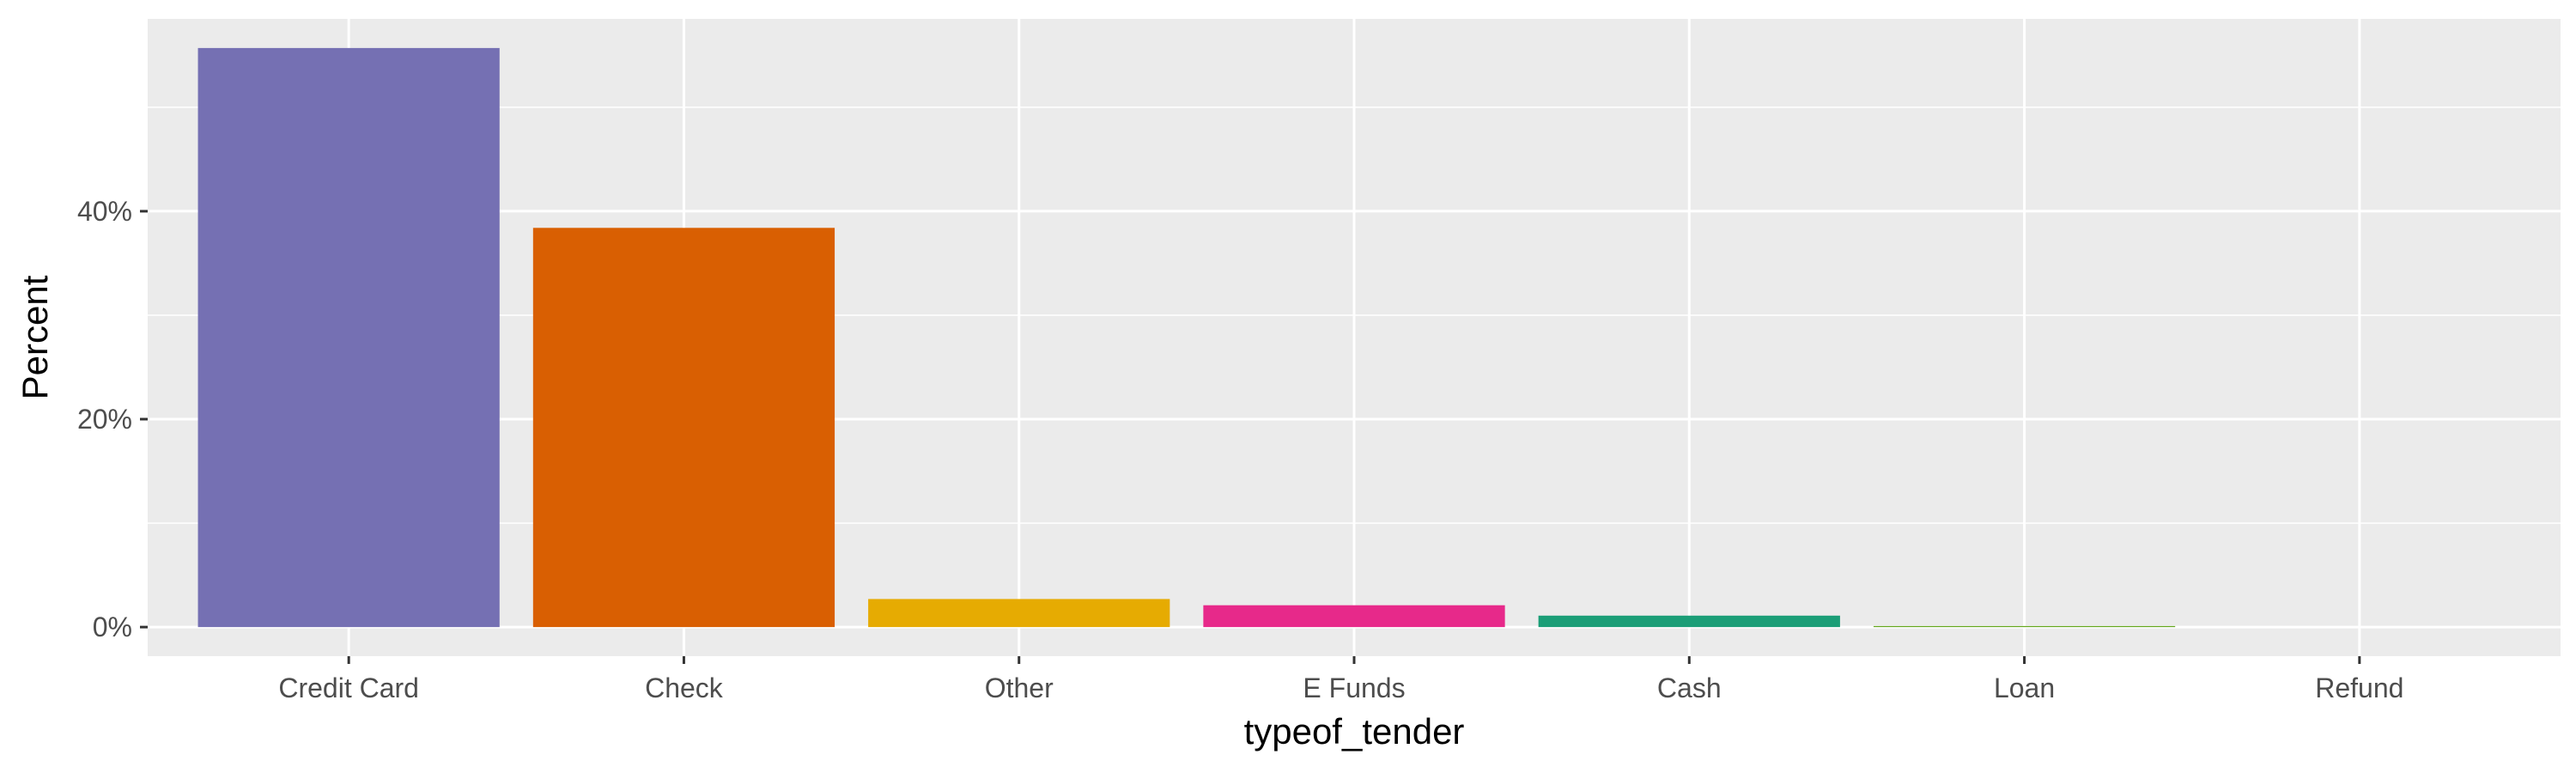 The height and width of the screenshot is (773, 2576). I want to click on y-tick-label: 20%, so click(104, 419).